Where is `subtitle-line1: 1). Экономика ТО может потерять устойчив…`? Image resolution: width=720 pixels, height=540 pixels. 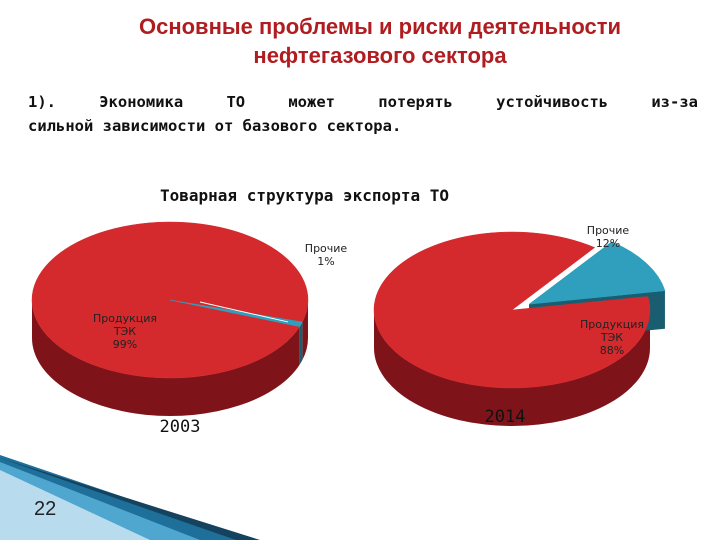 subtitle-line1: 1). Экономика ТО может потерять устойчив… is located at coordinates (363, 102).